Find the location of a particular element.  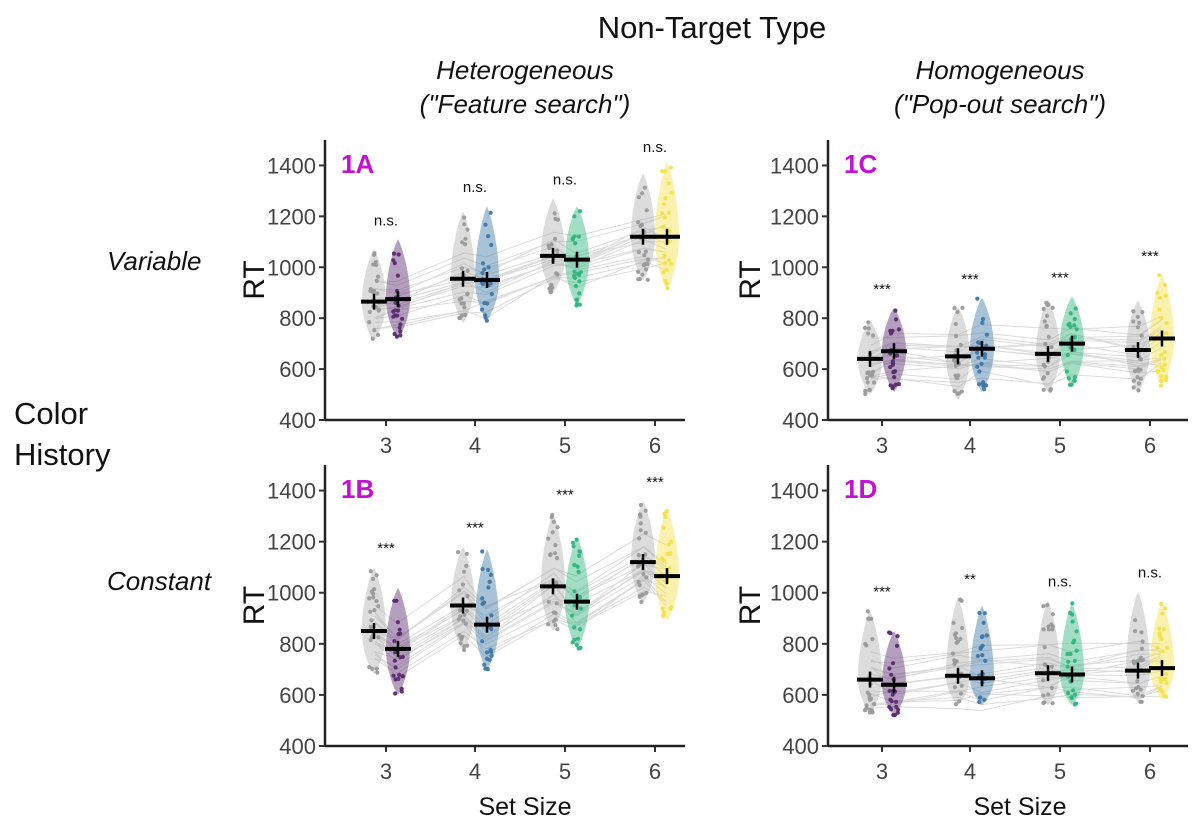

significance-label-setsize-6: *** is located at coordinates (1150, 256).